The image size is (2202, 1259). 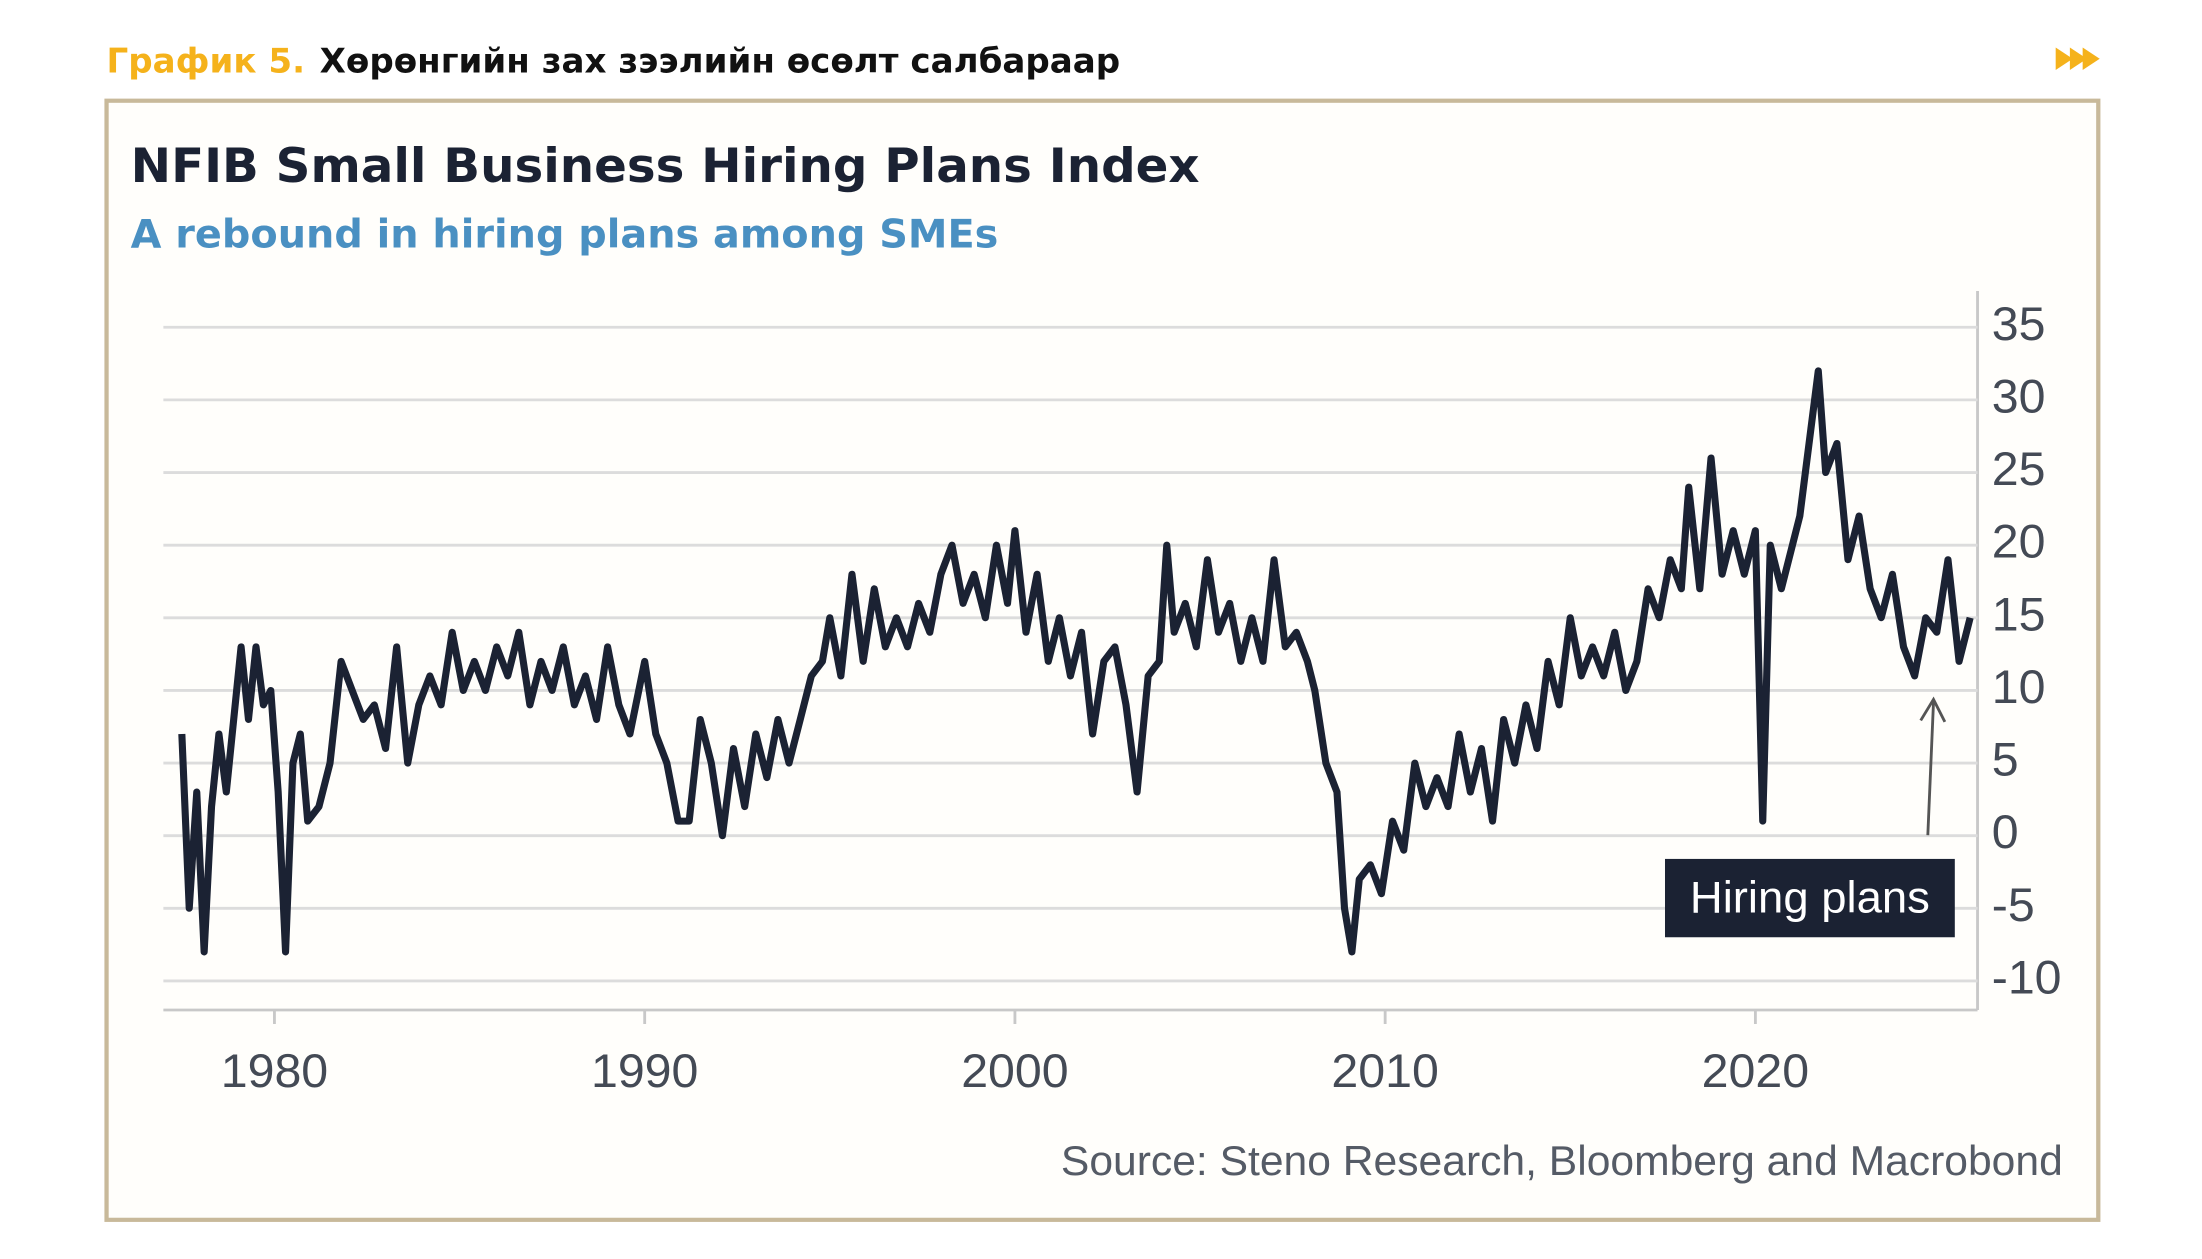 I want to click on legend-box, so click(x=1809, y=898).